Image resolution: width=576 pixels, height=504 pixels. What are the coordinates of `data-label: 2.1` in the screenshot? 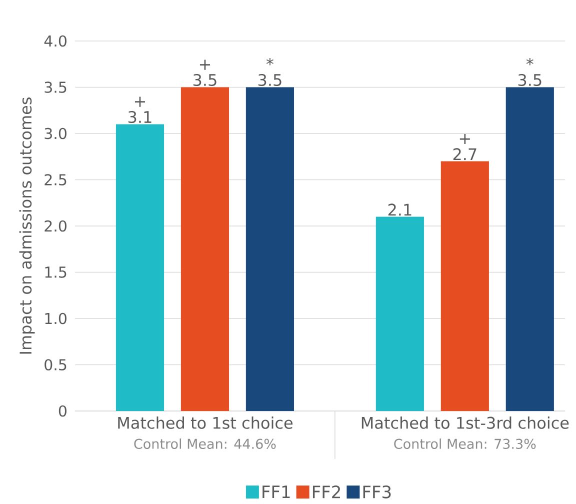 It's located at (400, 210).